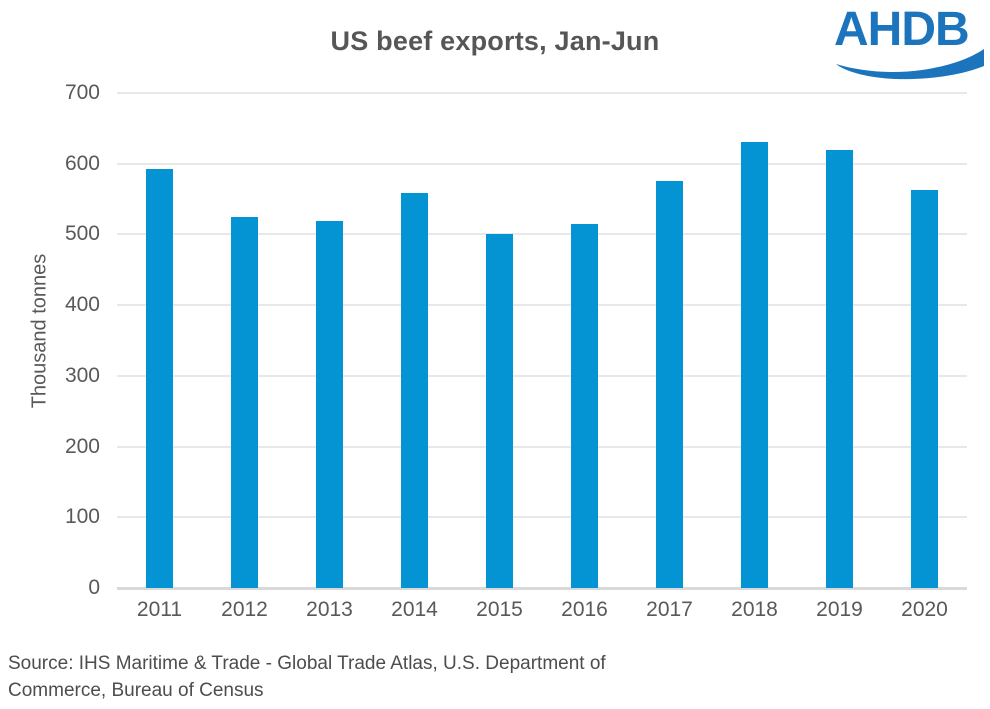 The height and width of the screenshot is (709, 990). What do you see at coordinates (159, 609) in the screenshot?
I see `x-tick-label-2011: 2011` at bounding box center [159, 609].